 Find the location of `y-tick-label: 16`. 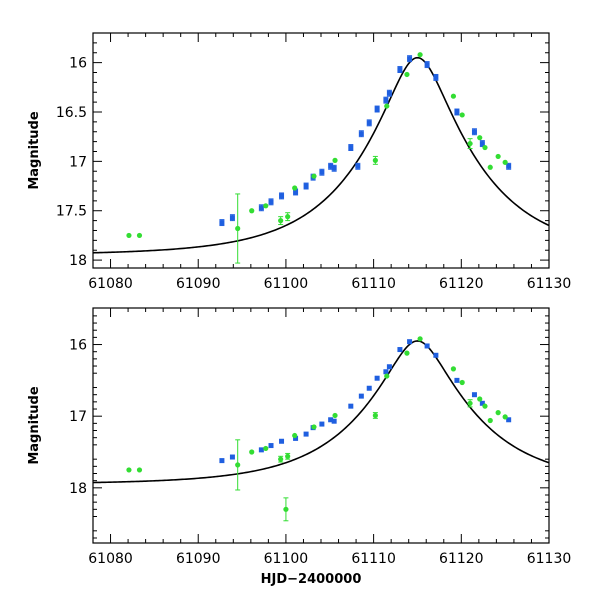

y-tick-label: 16 is located at coordinates (78, 346).